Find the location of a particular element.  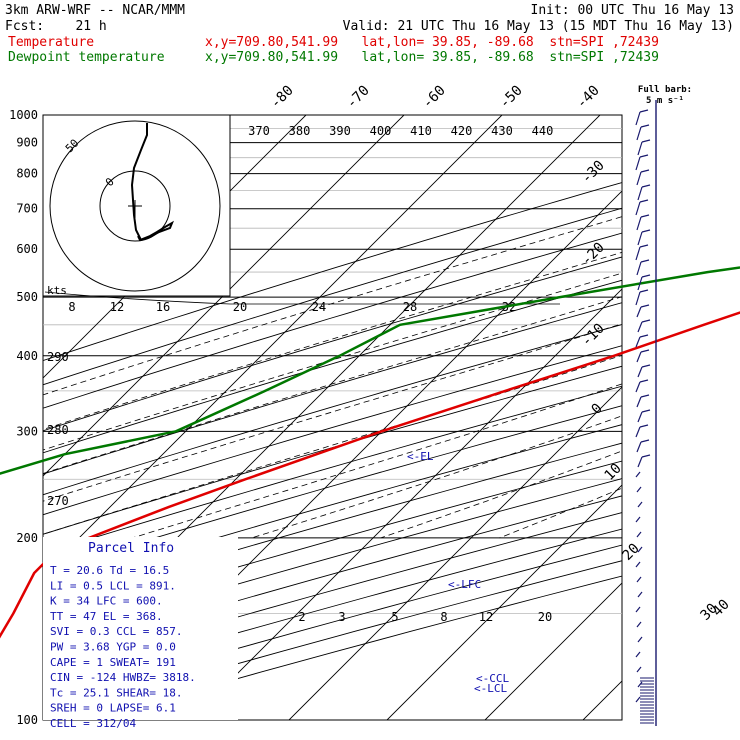

hodograph-speed-tick: 24 is located at coordinates (319, 307).